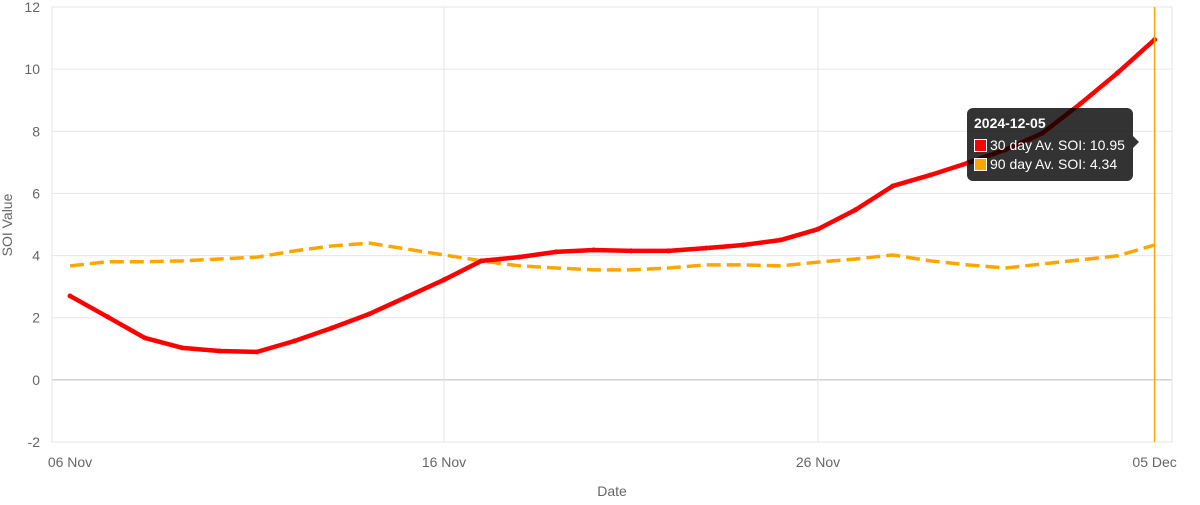 This screenshot has height=505, width=1200. I want to click on tooltip-row-text: 30 day Av. SOI: 10.95, so click(1057, 145).